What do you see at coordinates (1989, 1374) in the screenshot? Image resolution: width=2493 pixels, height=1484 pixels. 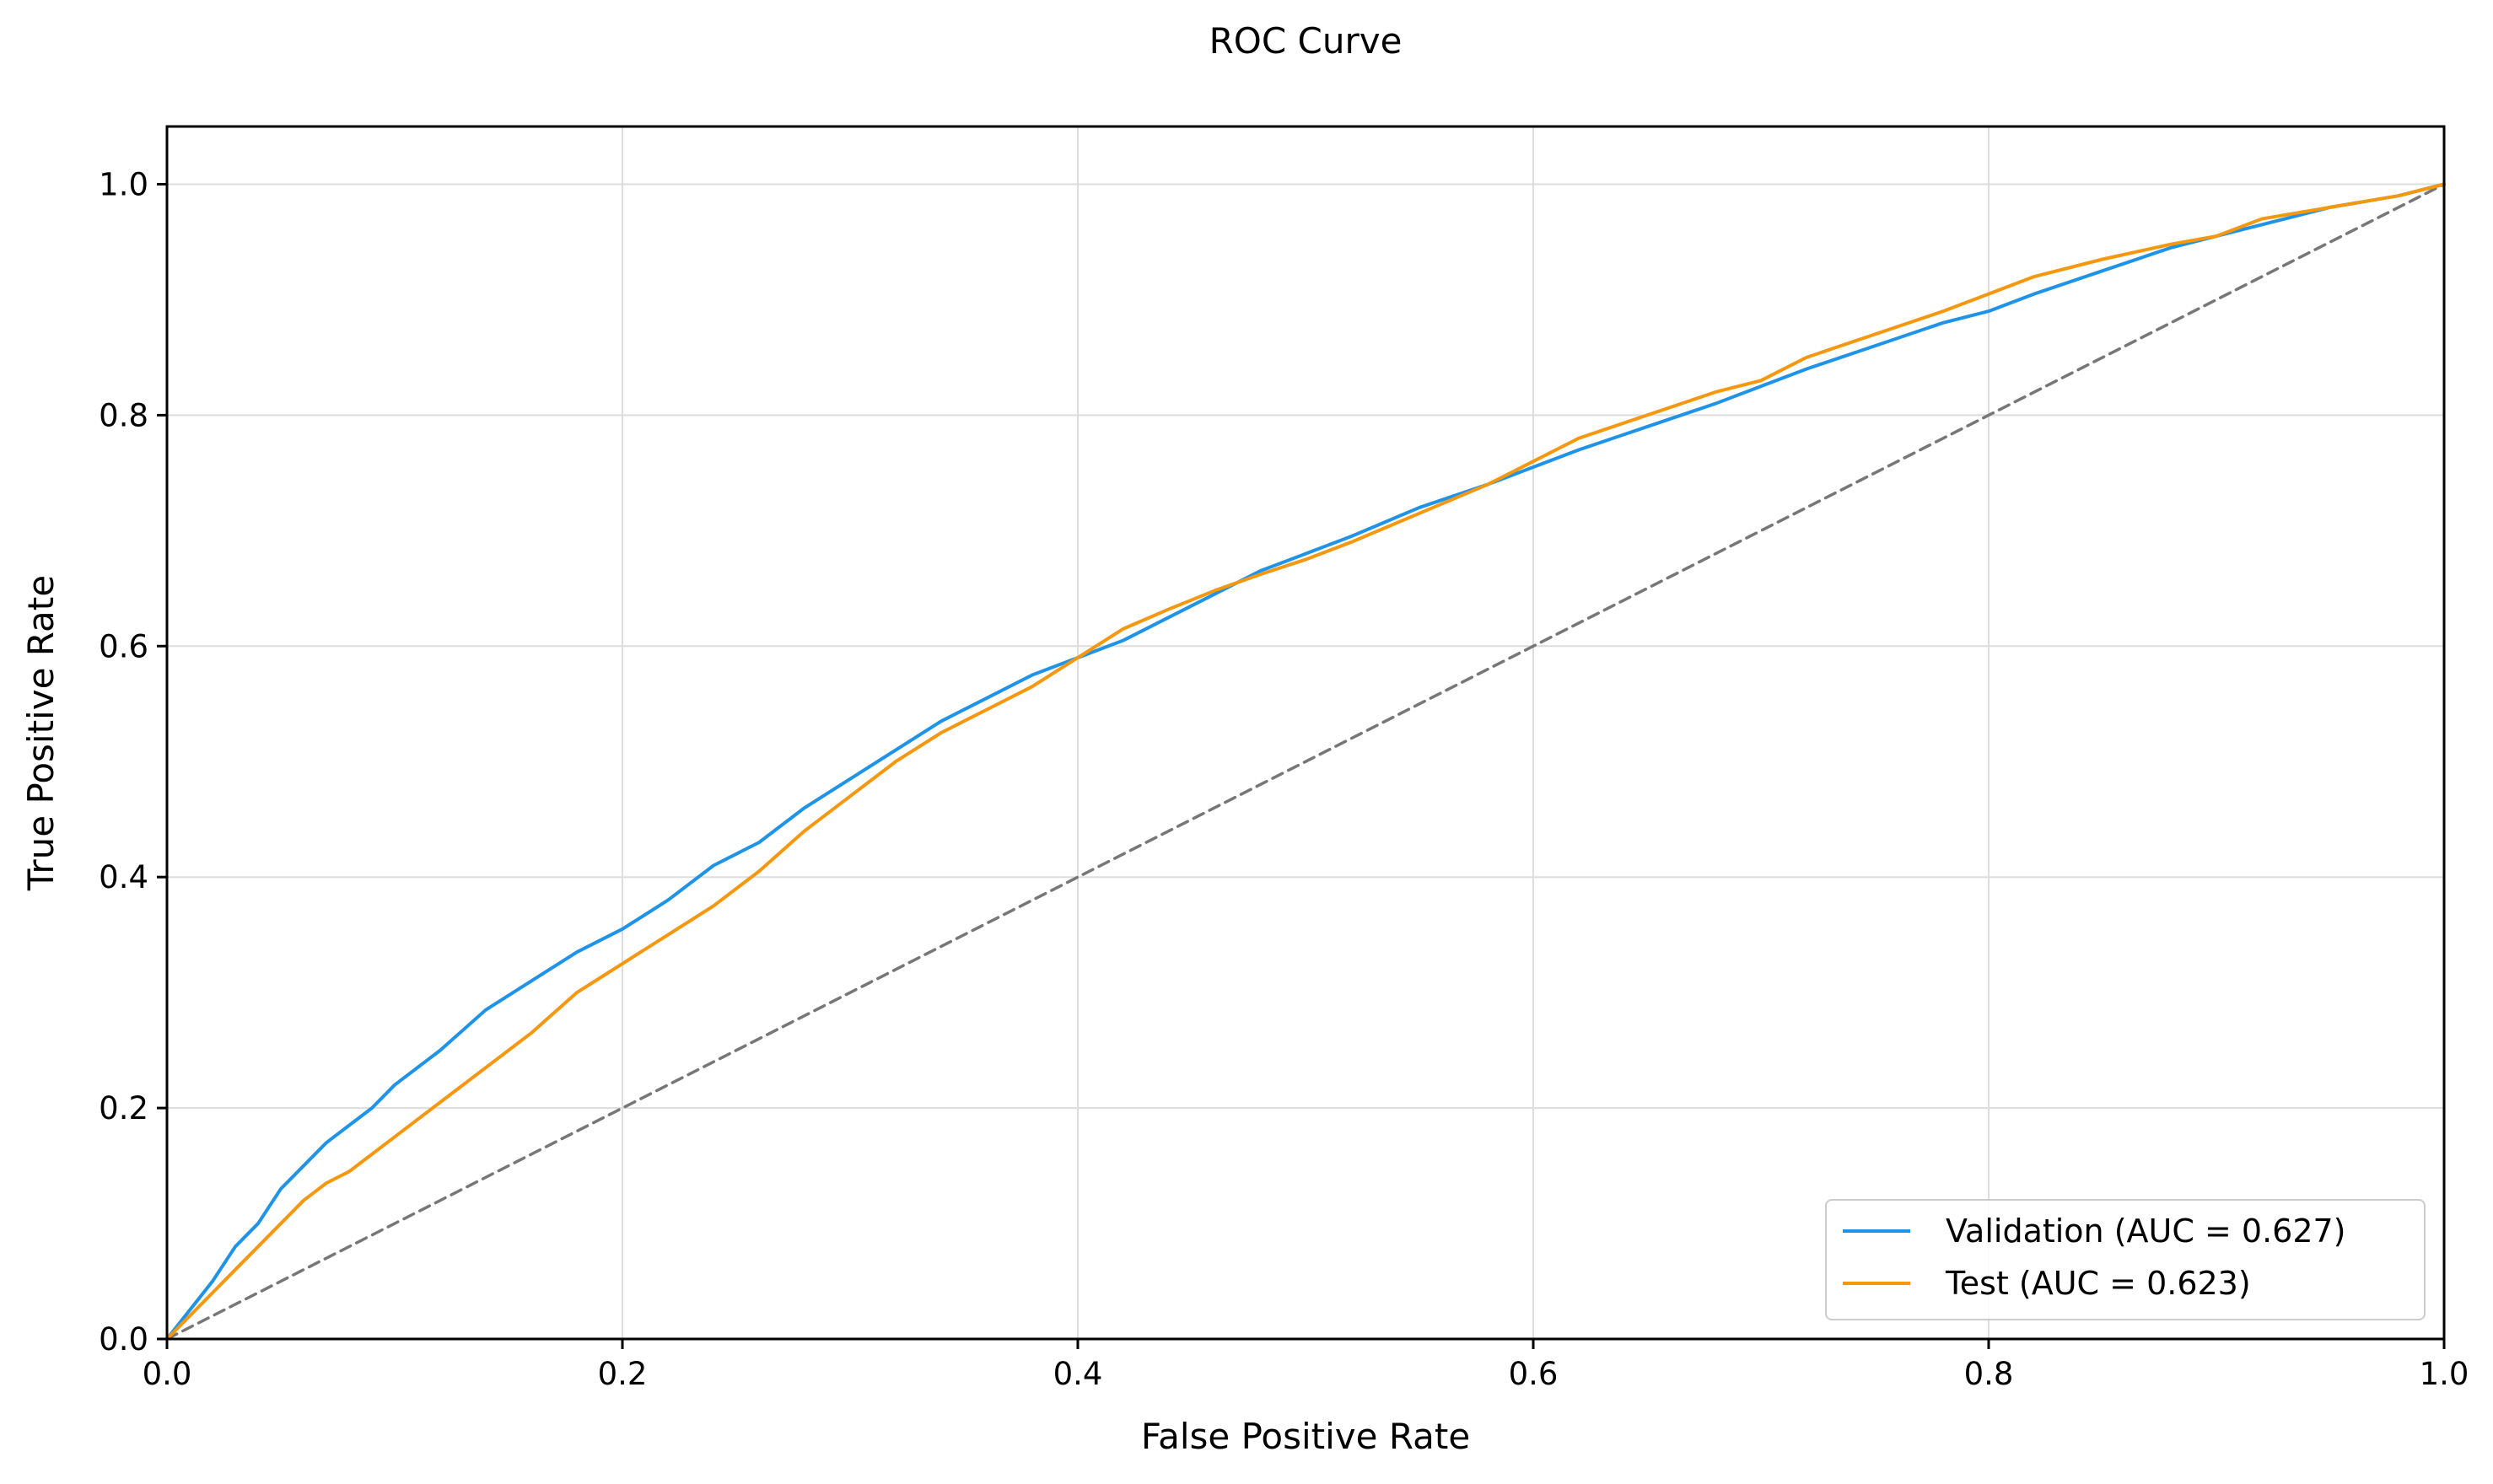 I see `x-tick-label-4: 0.8` at bounding box center [1989, 1374].